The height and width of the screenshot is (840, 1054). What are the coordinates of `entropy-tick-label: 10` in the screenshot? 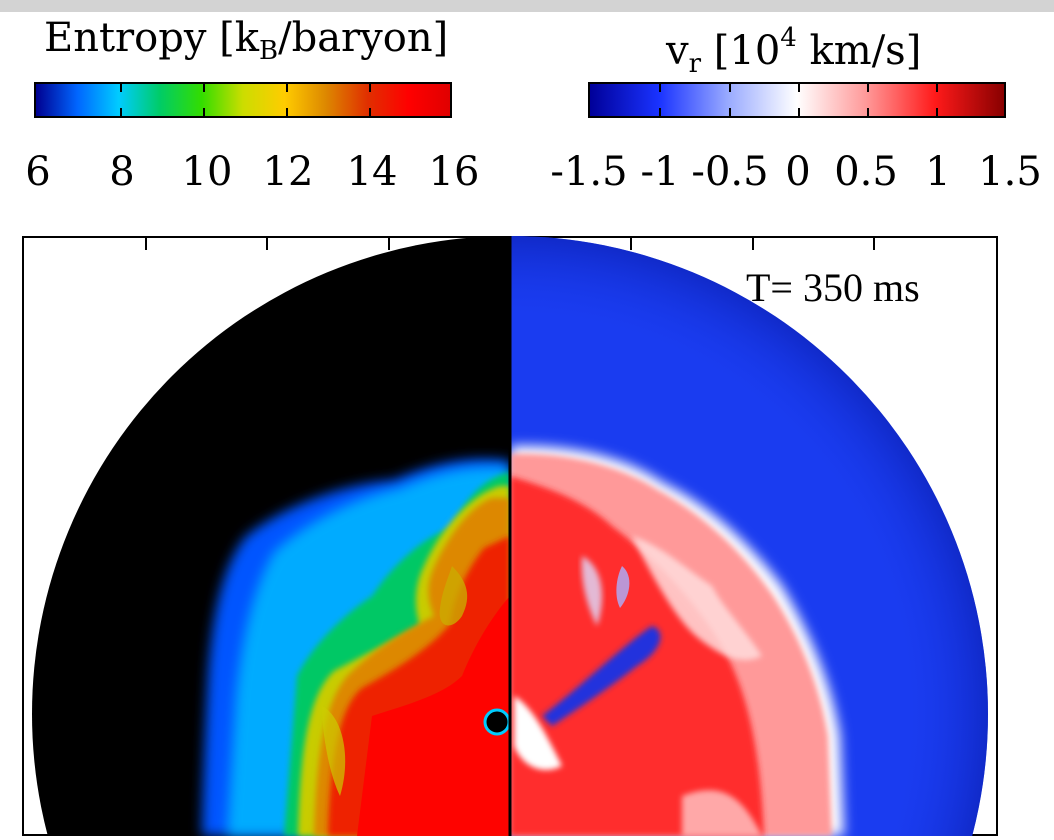 It's located at (207, 172).